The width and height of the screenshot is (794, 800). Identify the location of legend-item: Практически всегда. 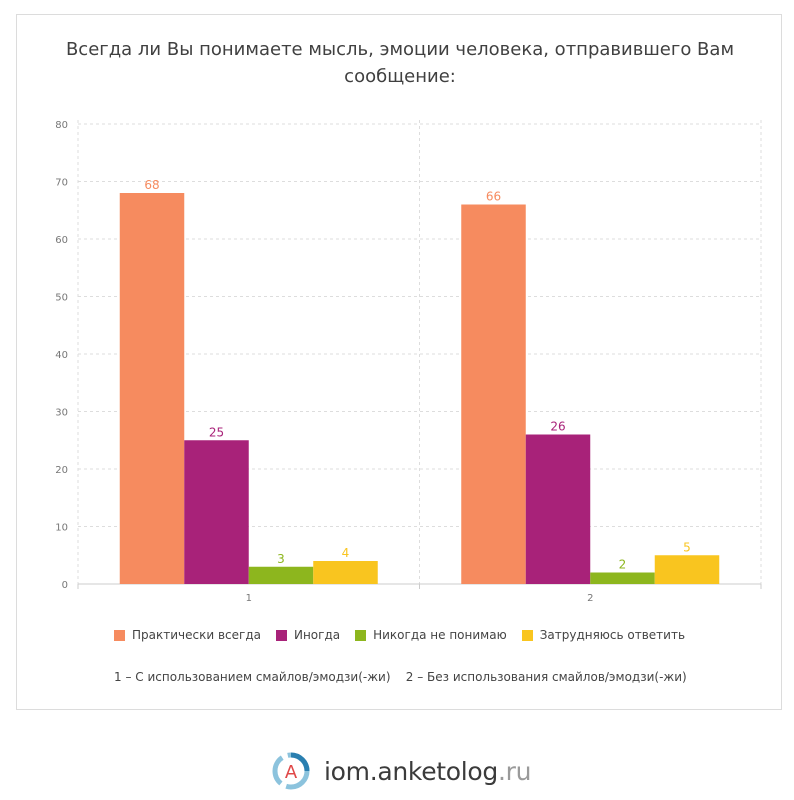
(187, 635).